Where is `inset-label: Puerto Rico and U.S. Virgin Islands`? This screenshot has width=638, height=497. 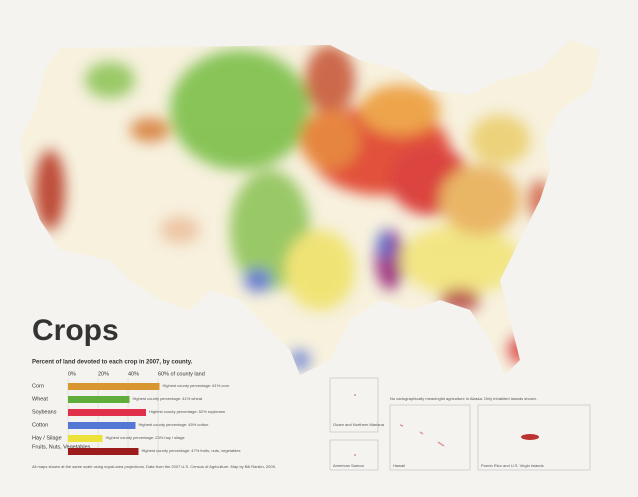 inset-label: Puerto Rico and U.S. Virgin Islands is located at coordinates (512, 465).